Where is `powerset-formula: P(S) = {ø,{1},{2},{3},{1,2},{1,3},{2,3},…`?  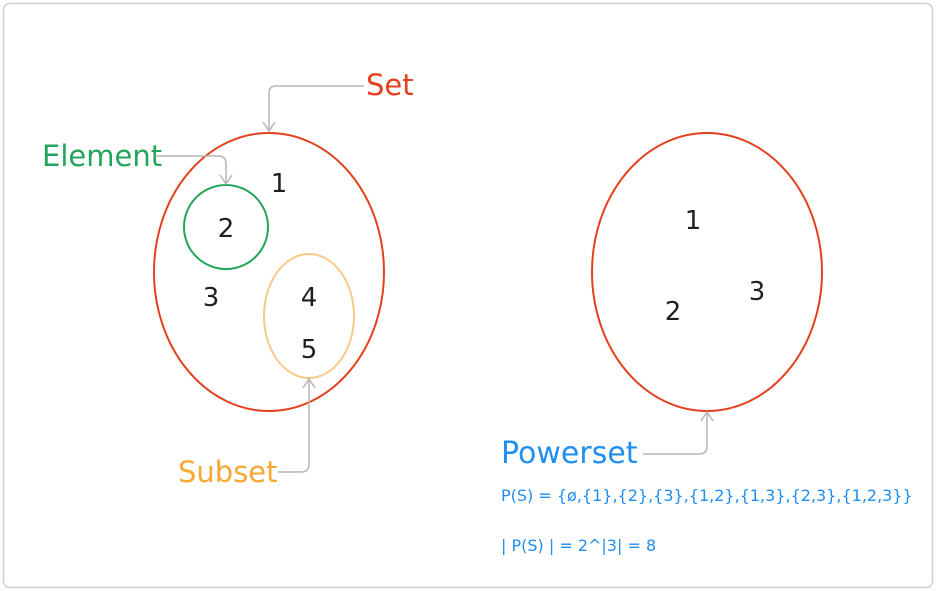
powerset-formula: P(S) = {ø,{1},{2},{3},{1,2},{1,3},{2,3},… is located at coordinates (707, 495).